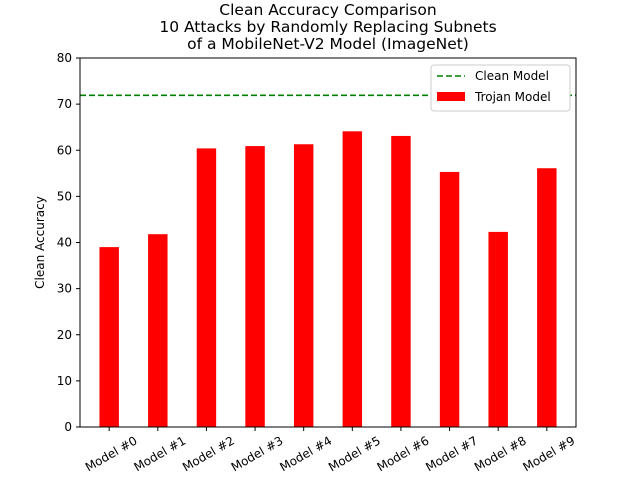 This screenshot has height=480, width=640. I want to click on legend-swatch-trojan-model, so click(451, 96).